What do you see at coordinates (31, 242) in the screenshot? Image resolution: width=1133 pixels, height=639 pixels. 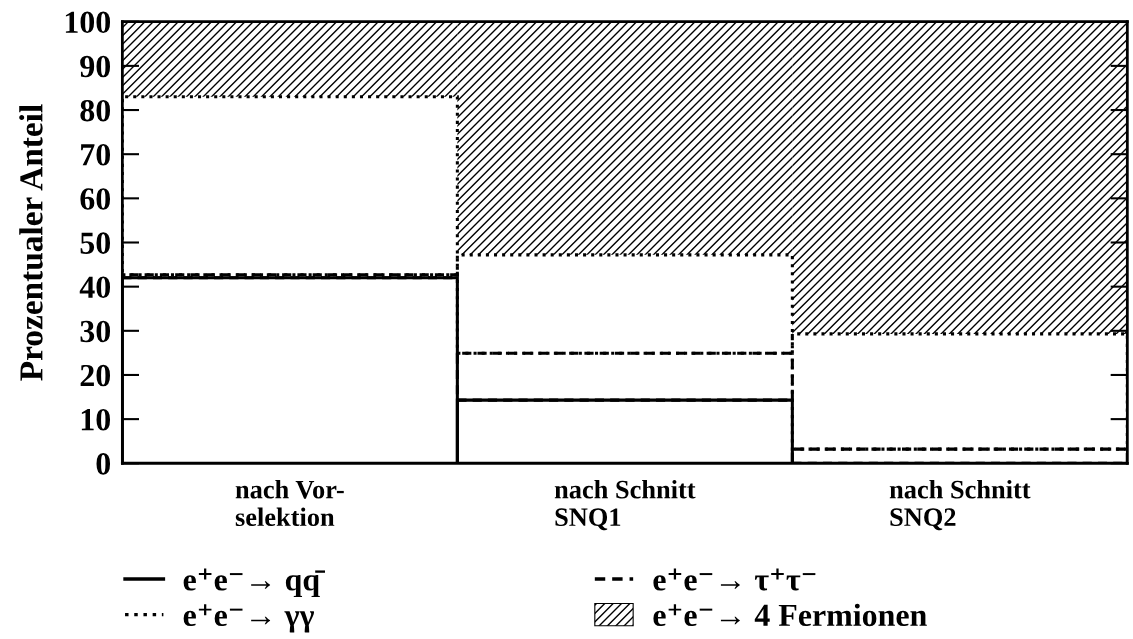 I see `y-axis-title: Prozentualer Anteil` at bounding box center [31, 242].